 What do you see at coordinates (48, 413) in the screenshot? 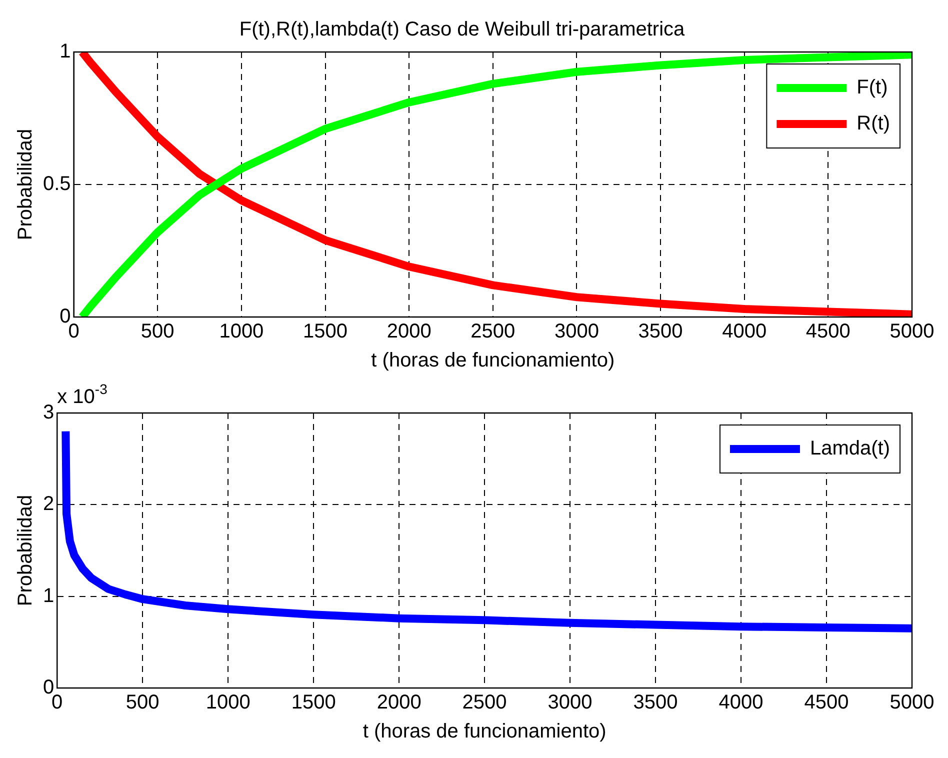
I see `y-tick-label: 3` at bounding box center [48, 413].